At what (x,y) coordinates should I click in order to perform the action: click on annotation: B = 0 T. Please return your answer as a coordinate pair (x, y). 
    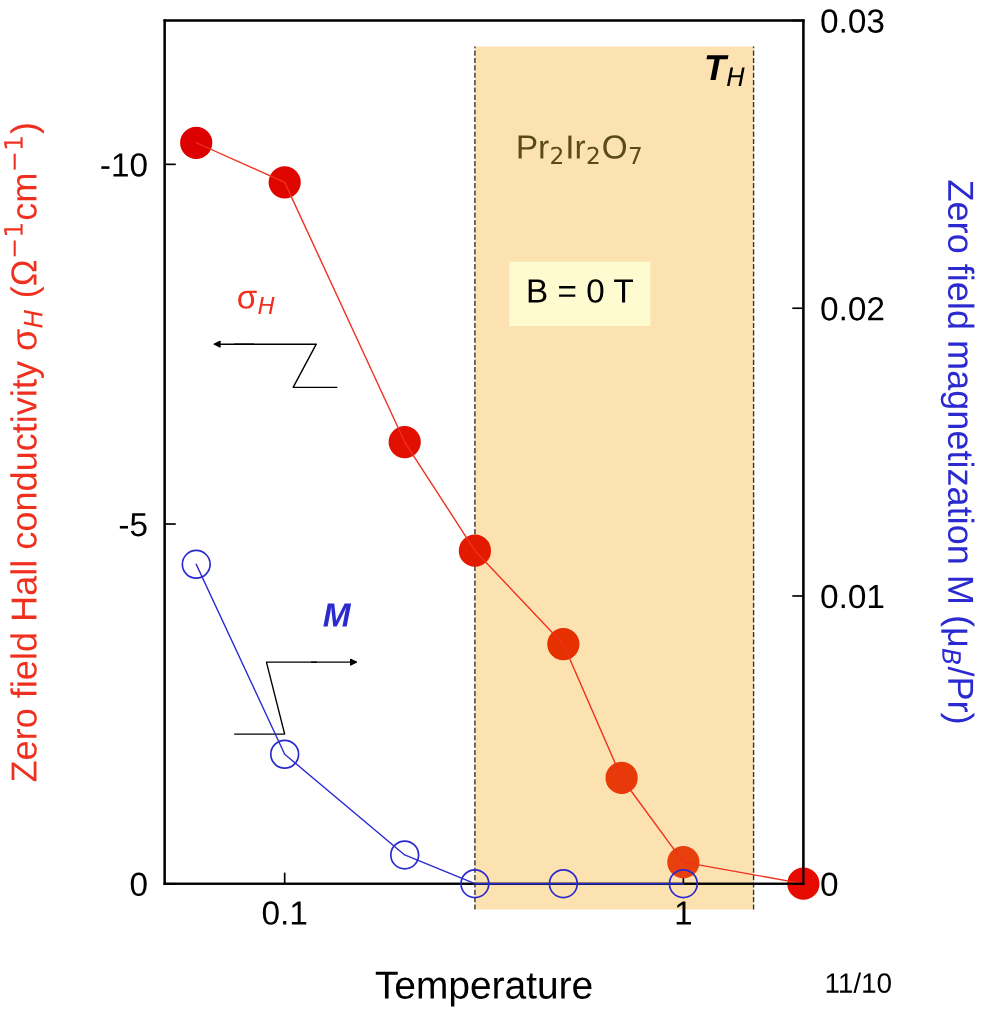
    Looking at the image, I should click on (580, 291).